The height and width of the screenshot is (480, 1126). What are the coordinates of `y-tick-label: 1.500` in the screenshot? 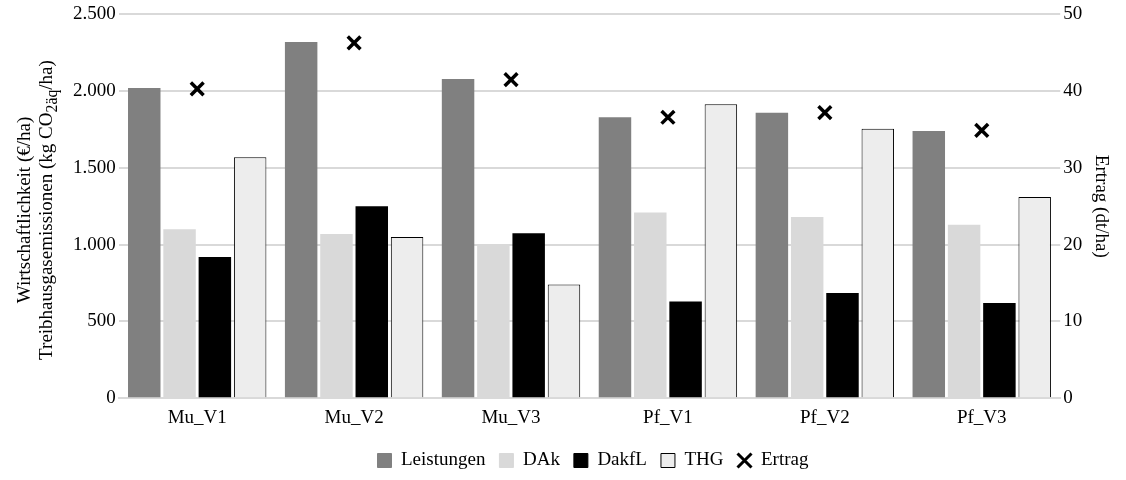 It's located at (94, 166).